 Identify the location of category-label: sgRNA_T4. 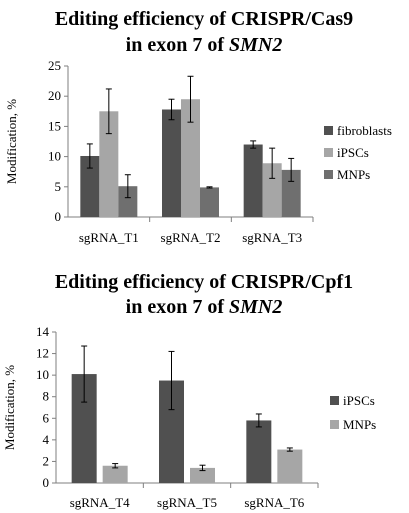
(100, 502).